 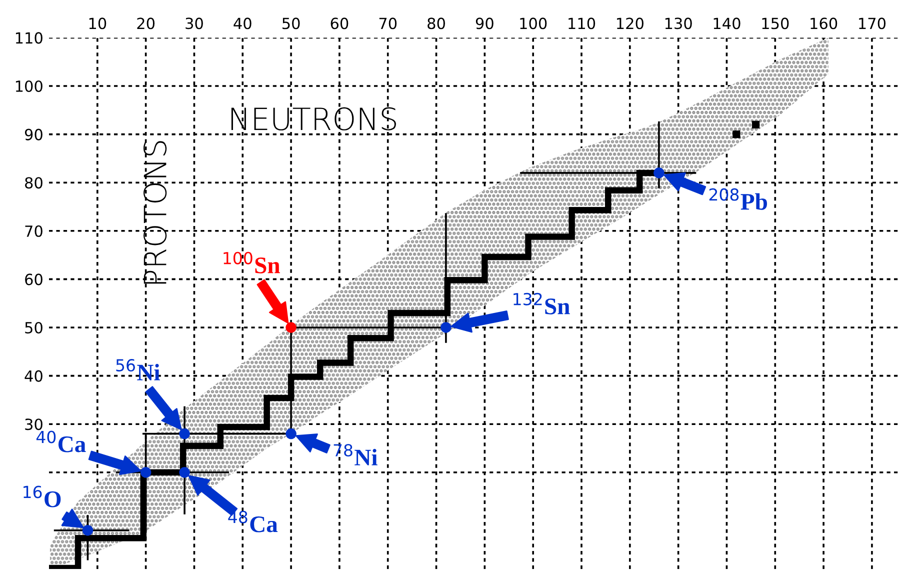 What do you see at coordinates (33, 280) in the screenshot?
I see `y-tick-label: 60` at bounding box center [33, 280].